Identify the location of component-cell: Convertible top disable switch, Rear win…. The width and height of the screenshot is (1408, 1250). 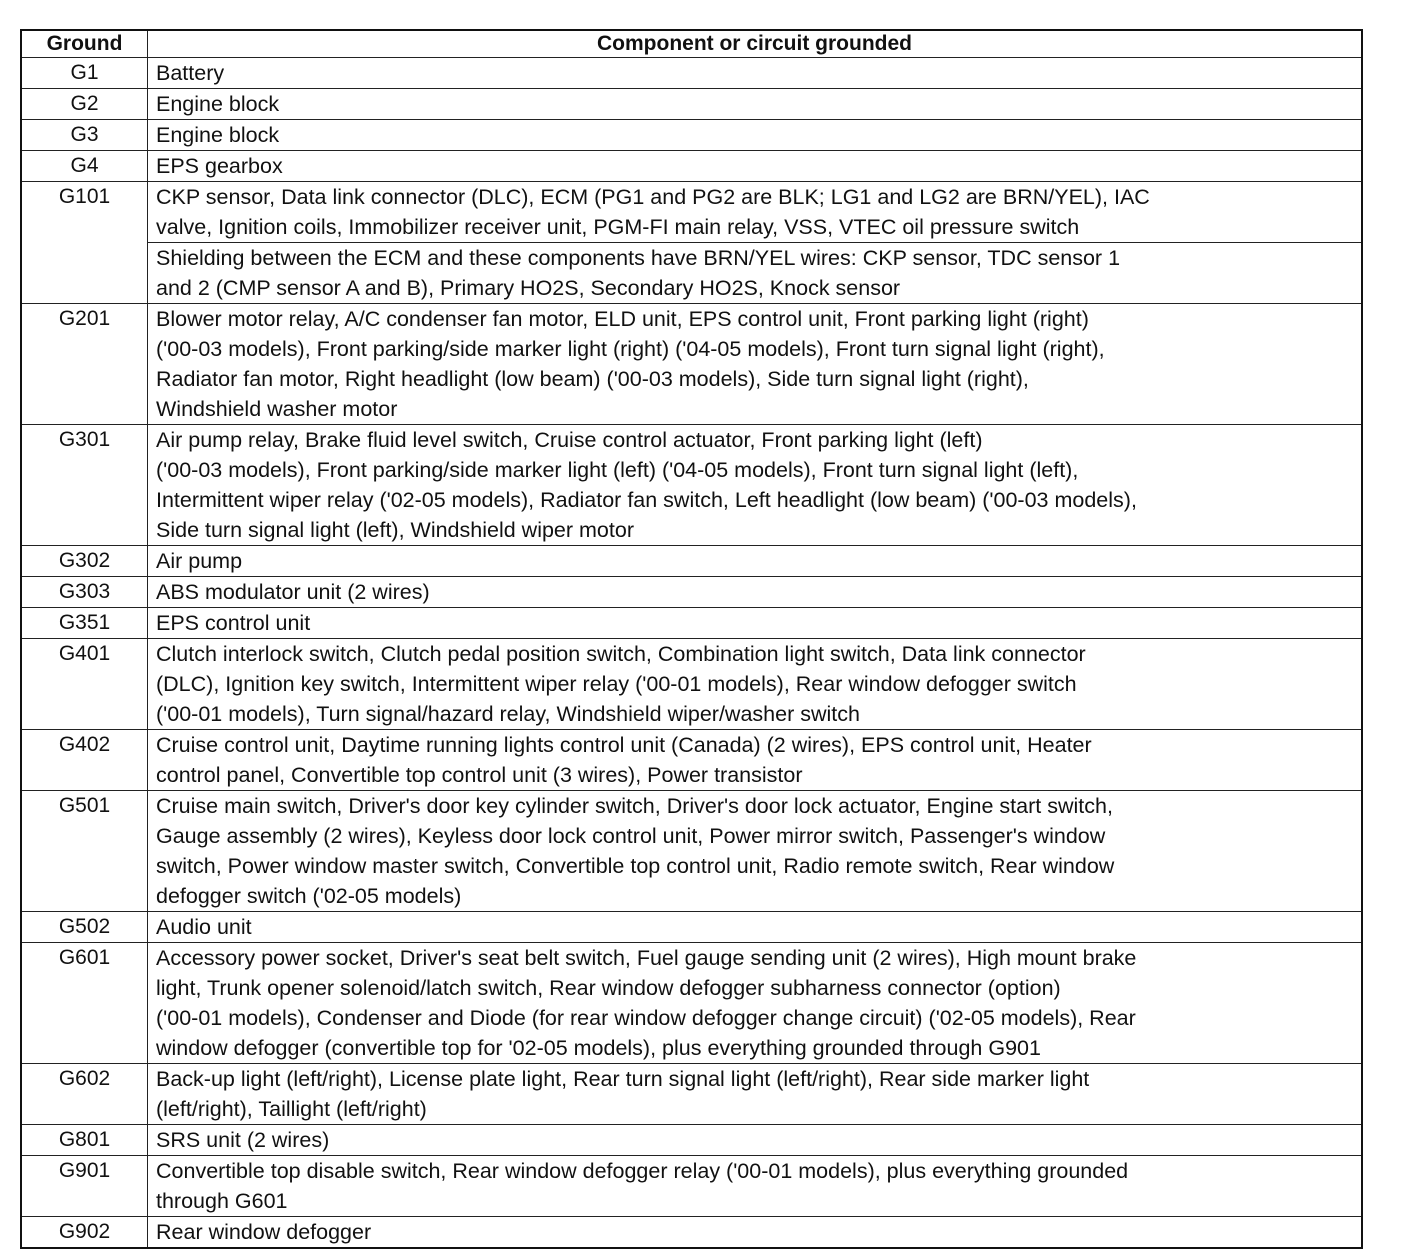
(755, 1186).